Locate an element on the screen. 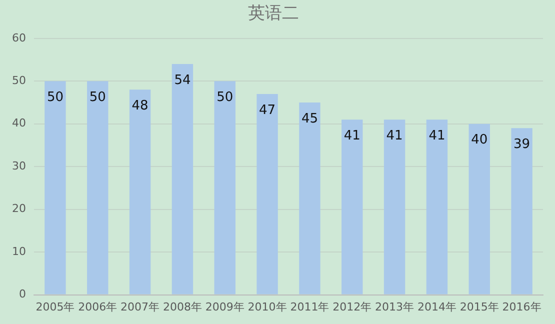  data-label: 40 is located at coordinates (479, 140).